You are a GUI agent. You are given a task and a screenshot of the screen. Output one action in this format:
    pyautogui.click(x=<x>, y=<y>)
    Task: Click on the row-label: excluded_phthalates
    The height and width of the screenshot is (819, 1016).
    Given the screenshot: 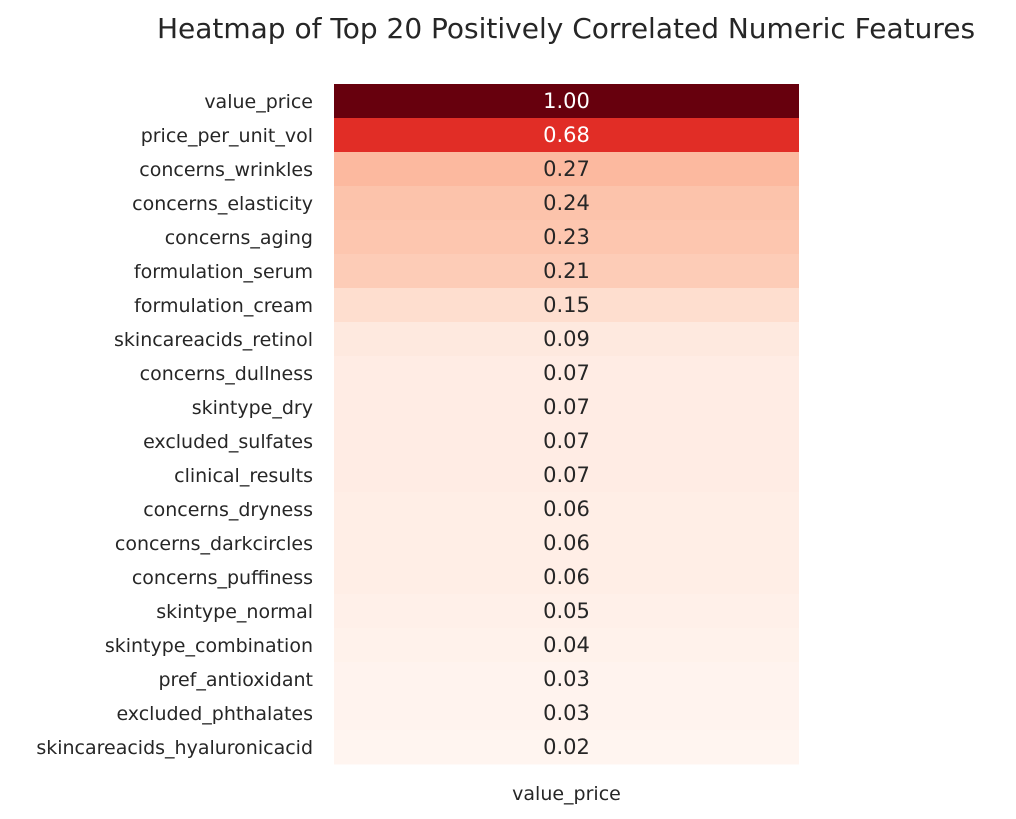 What is the action you would take?
    pyautogui.click(x=214, y=714)
    